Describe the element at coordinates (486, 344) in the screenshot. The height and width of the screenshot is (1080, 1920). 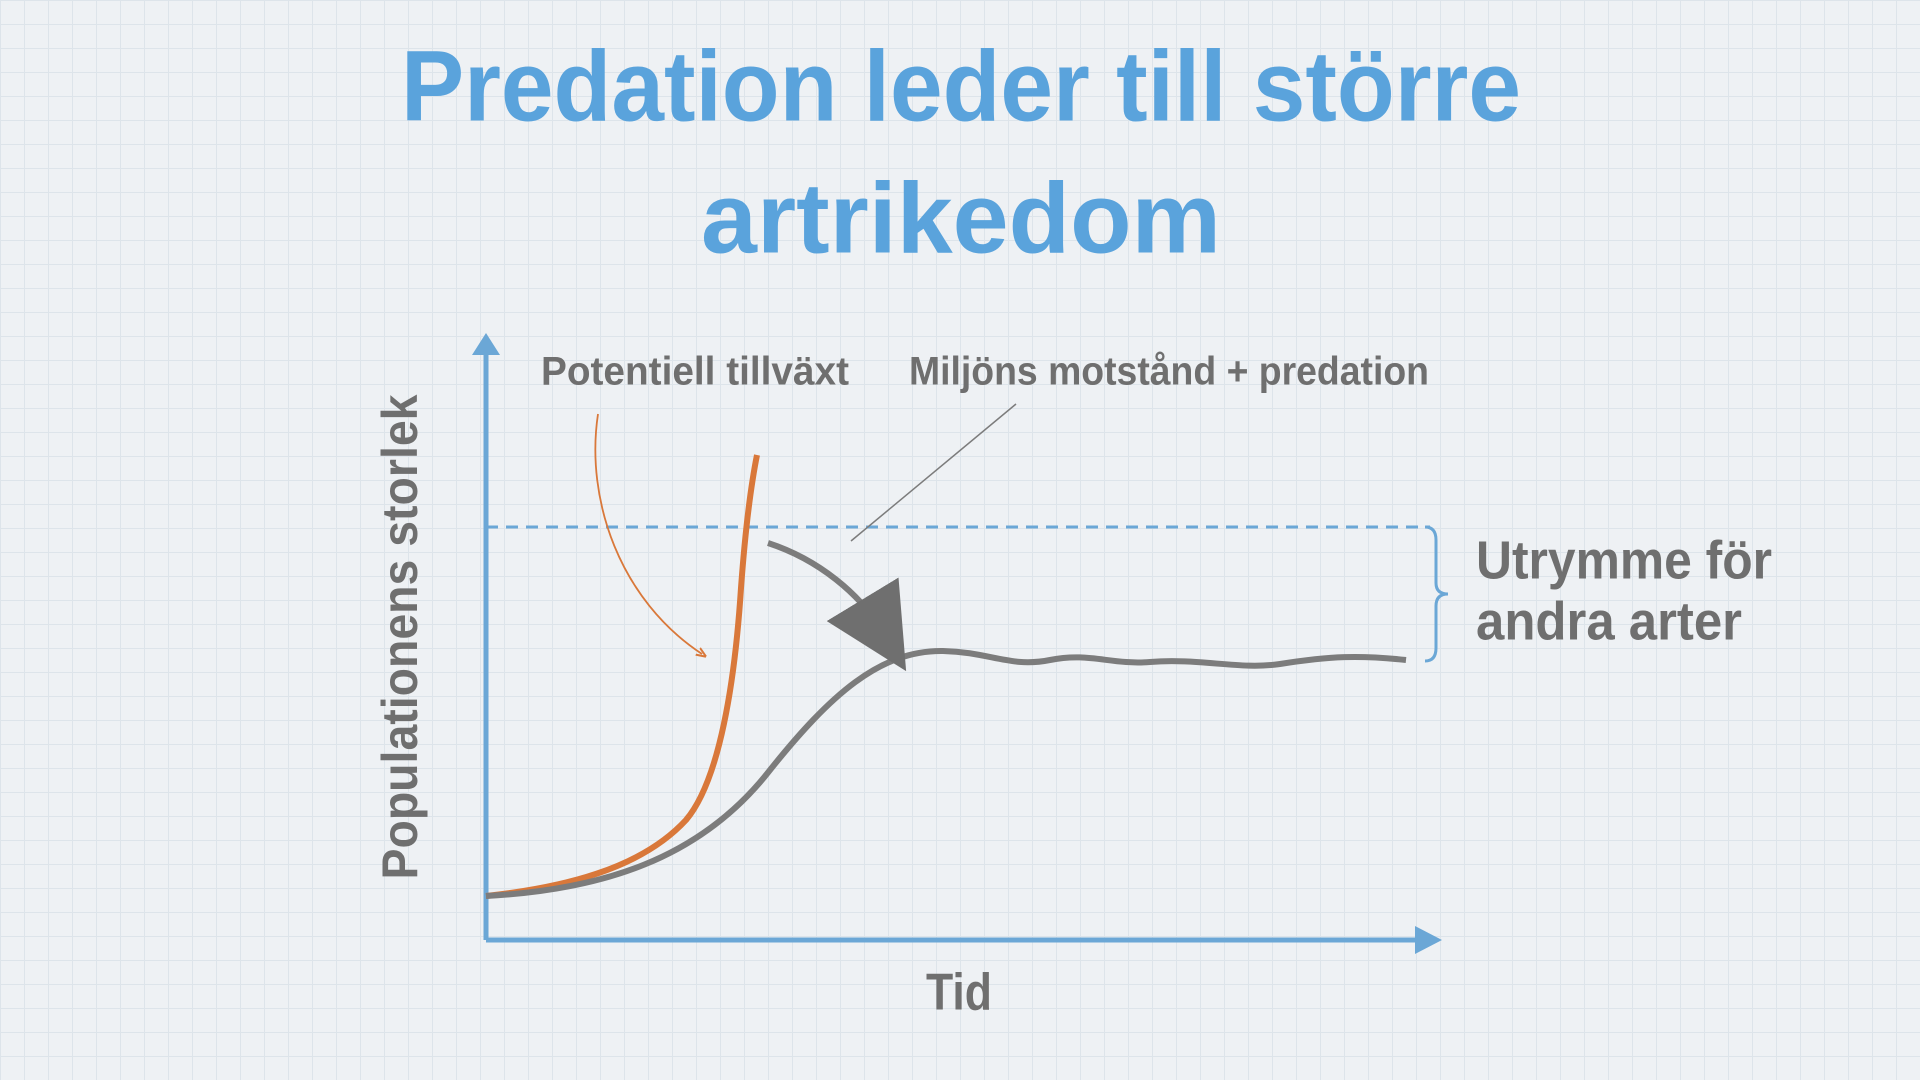
I see `y-axis-arrow` at that location.